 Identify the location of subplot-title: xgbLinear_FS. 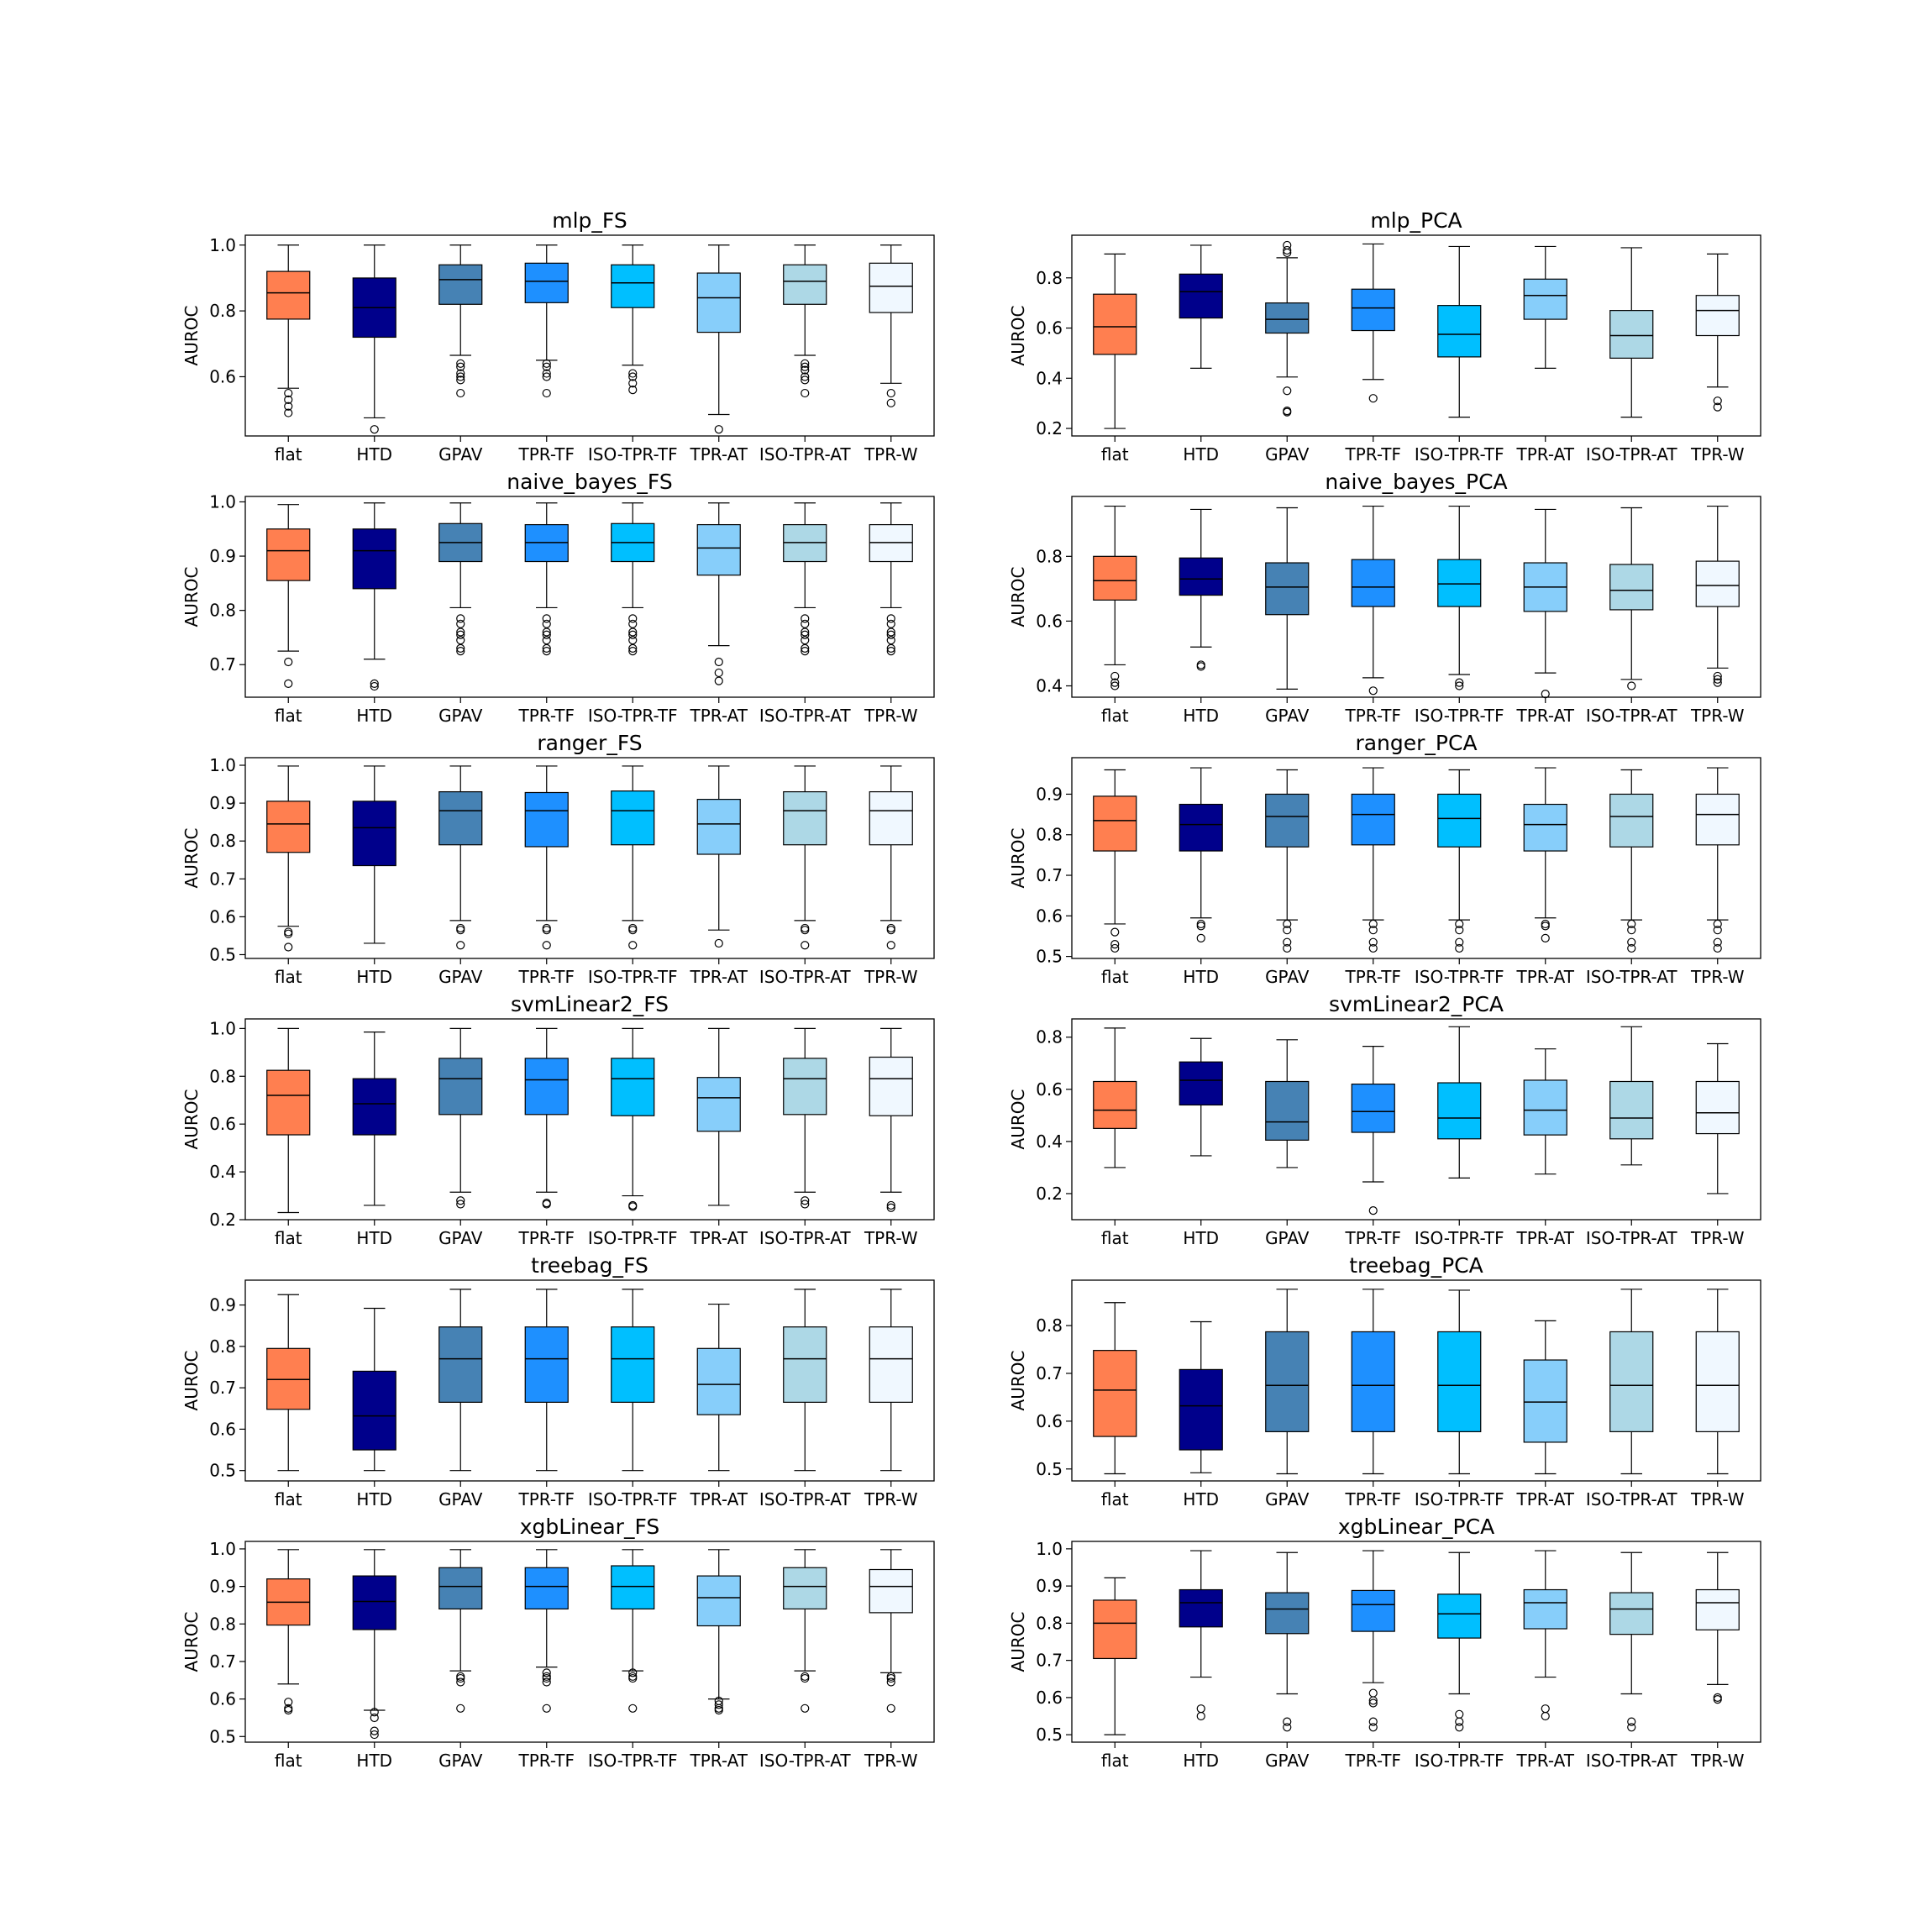
(590, 1527).